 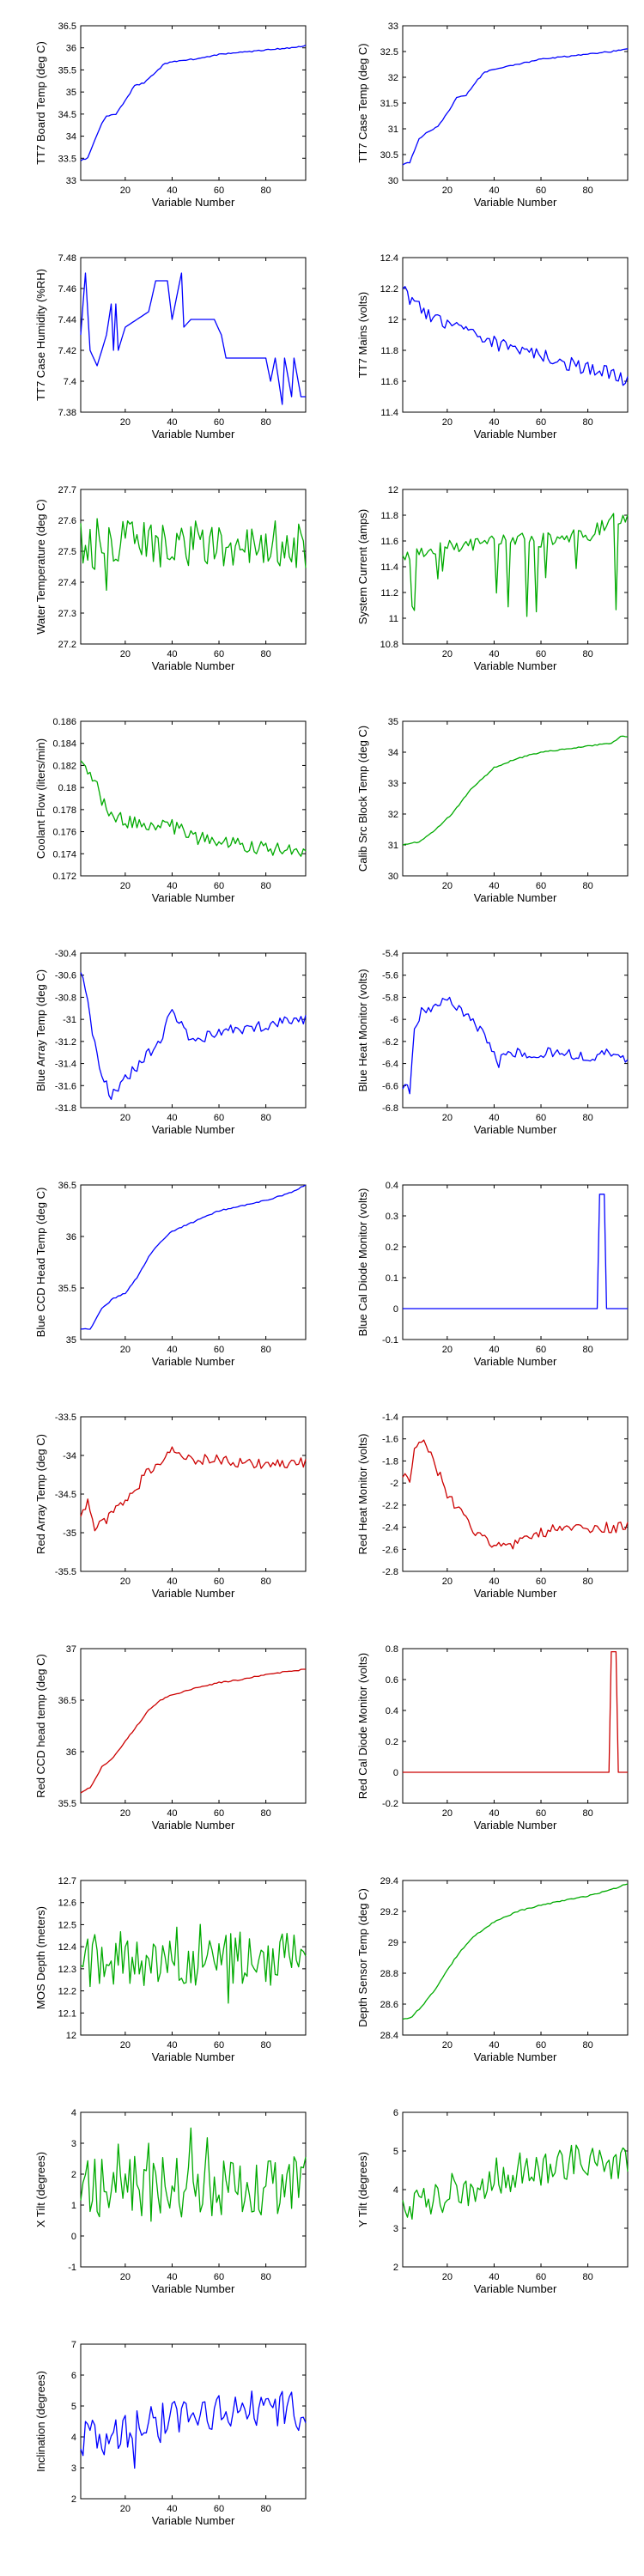 What do you see at coordinates (69, 1456) in the screenshot?
I see `y-tick-label: -34` at bounding box center [69, 1456].